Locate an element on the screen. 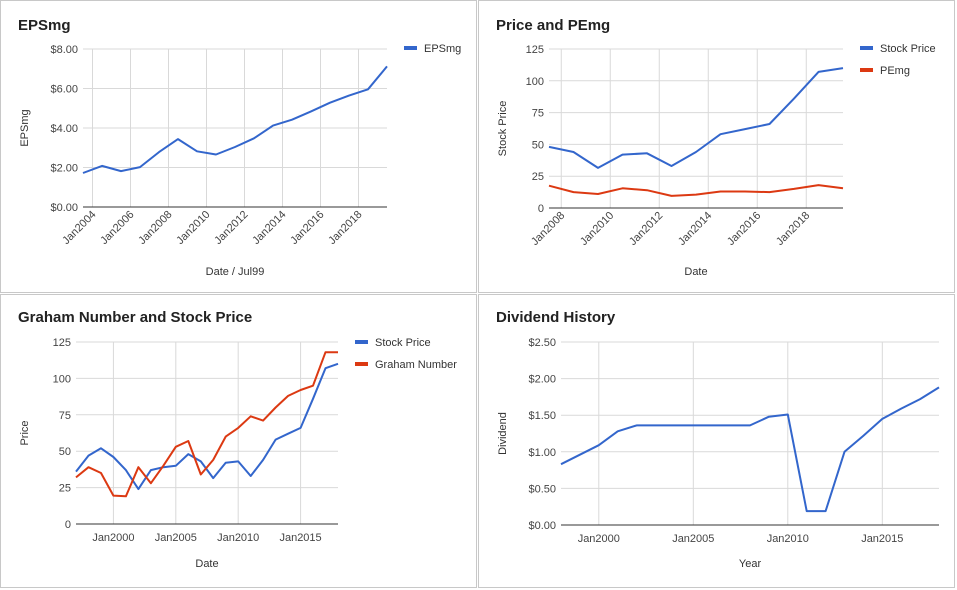  y-tick-label: $6.00 is located at coordinates (64, 90).